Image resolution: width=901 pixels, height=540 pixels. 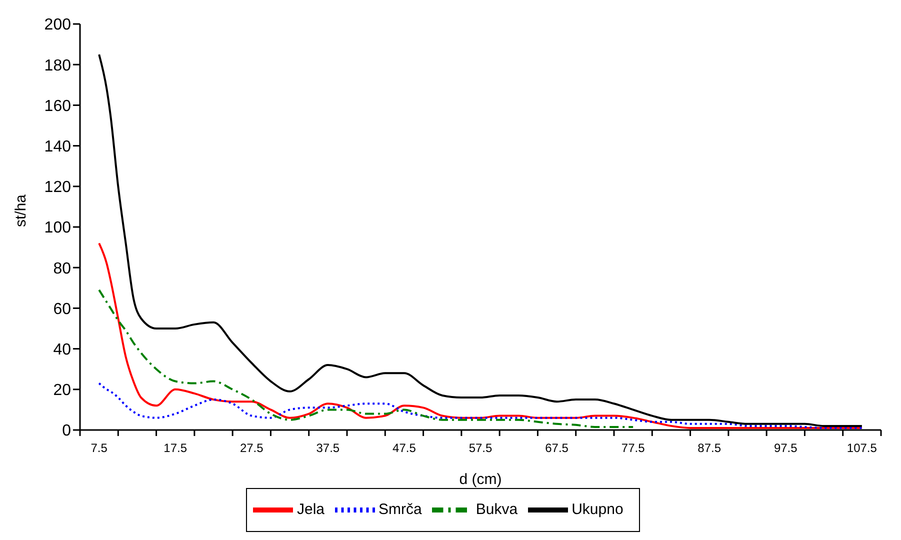 I want to click on y-tick-label: 120, so click(x=58, y=187).